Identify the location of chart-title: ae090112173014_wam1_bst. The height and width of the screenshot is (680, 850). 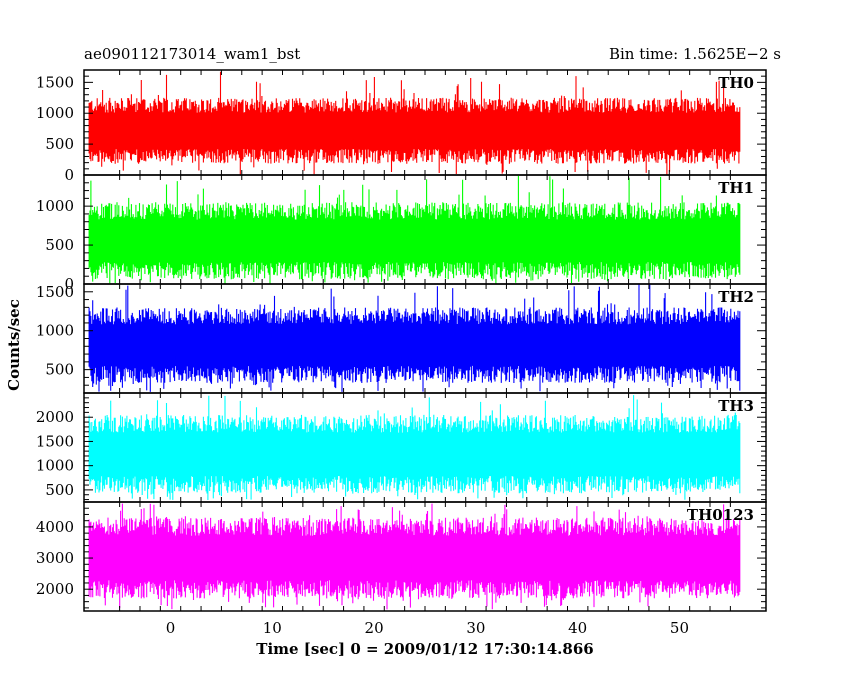
(192, 54).